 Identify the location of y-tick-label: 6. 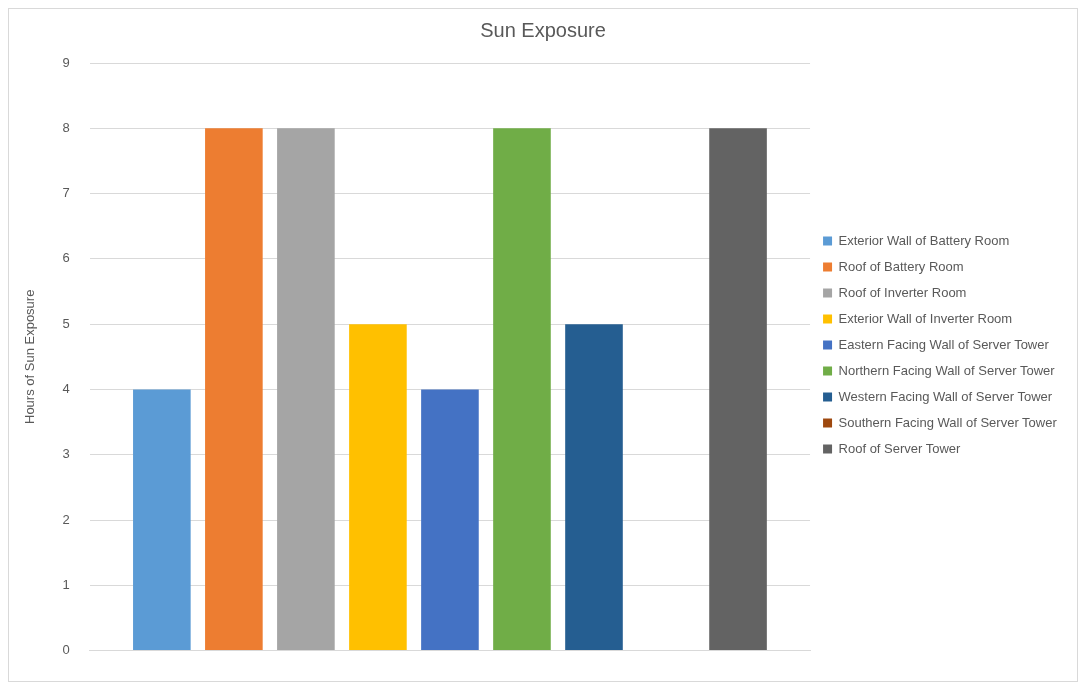
(66, 258).